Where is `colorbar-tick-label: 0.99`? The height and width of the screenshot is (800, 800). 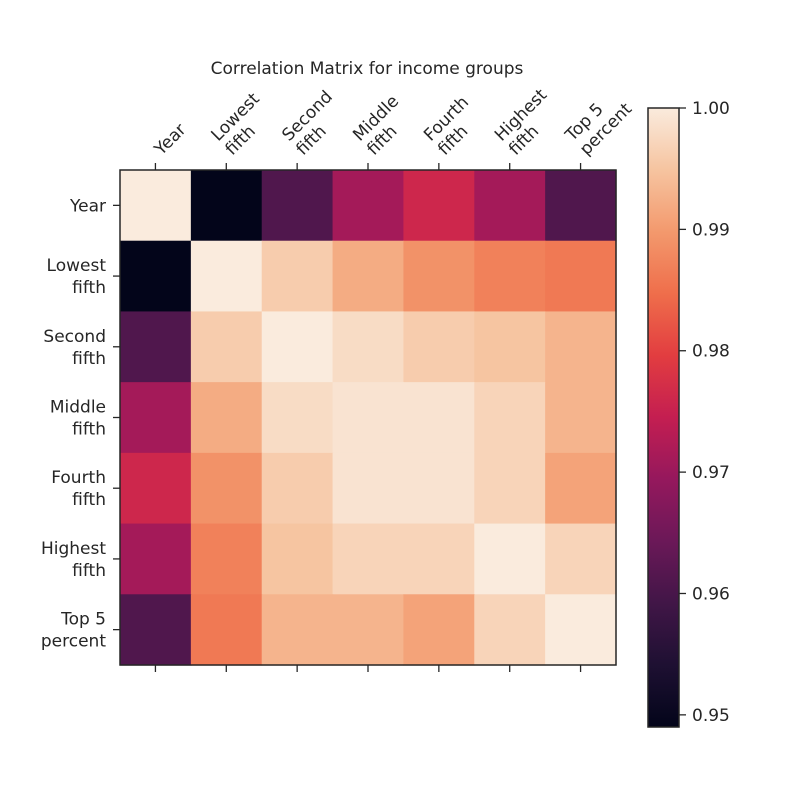 colorbar-tick-label: 0.99 is located at coordinates (711, 230).